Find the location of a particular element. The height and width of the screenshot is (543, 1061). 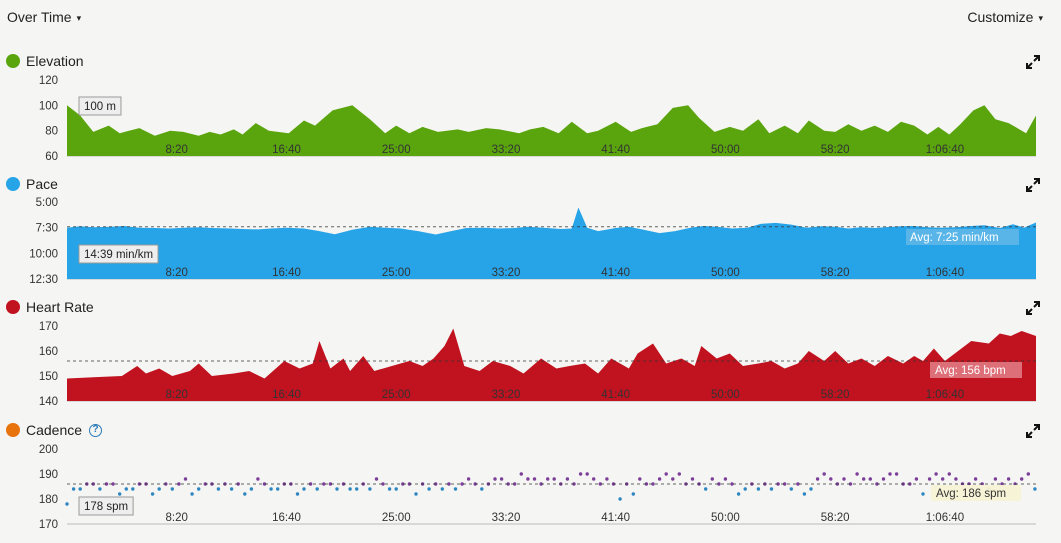

cadence-title: Cadence is located at coordinates (54, 430).